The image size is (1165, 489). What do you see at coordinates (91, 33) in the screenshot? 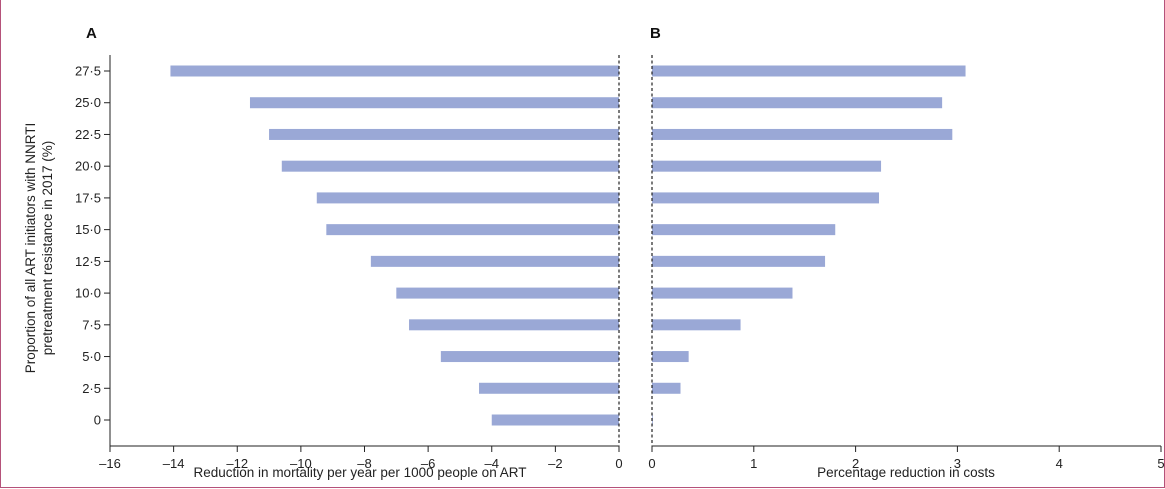
I see `panel-label-a: A` at bounding box center [91, 33].